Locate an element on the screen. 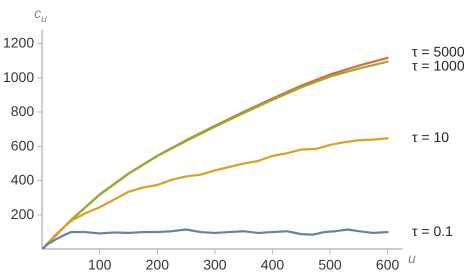 This screenshot has height=277, width=474. x-tick-label: 100 is located at coordinates (100, 264).